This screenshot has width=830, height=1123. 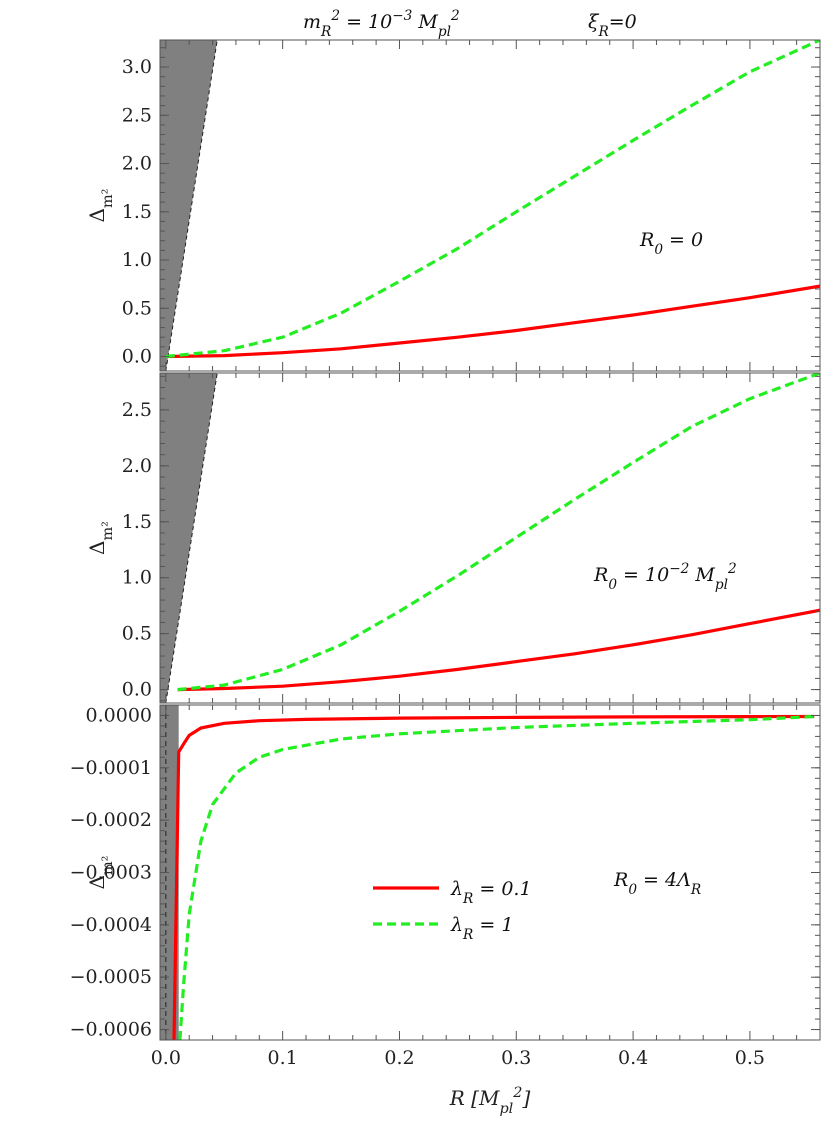 I want to click on x-axis-label: R [Mpl​2​], so click(x=490, y=1101).